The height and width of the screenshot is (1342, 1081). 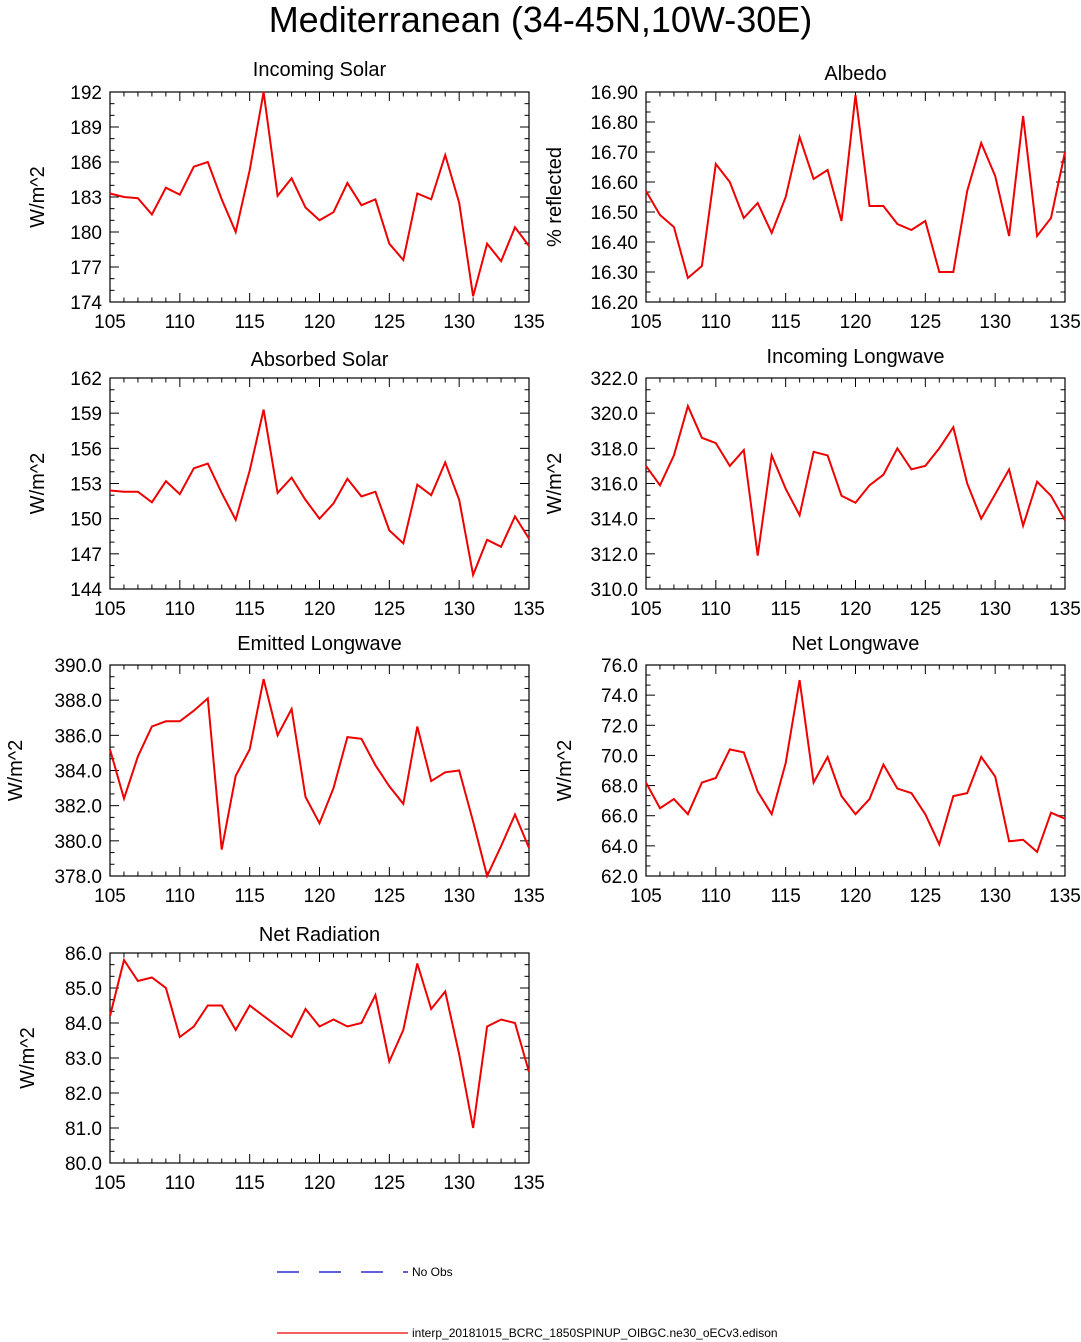 I want to click on y-tick-label: 174, so click(x=86, y=303).